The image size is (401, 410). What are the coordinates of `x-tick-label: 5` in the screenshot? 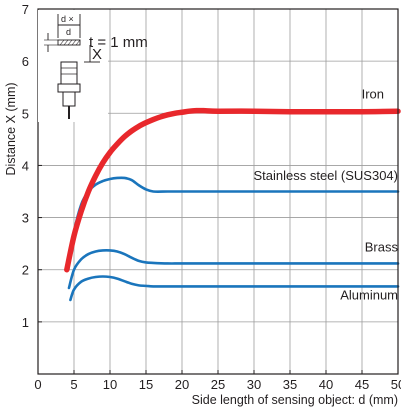 It's located at (73, 384).